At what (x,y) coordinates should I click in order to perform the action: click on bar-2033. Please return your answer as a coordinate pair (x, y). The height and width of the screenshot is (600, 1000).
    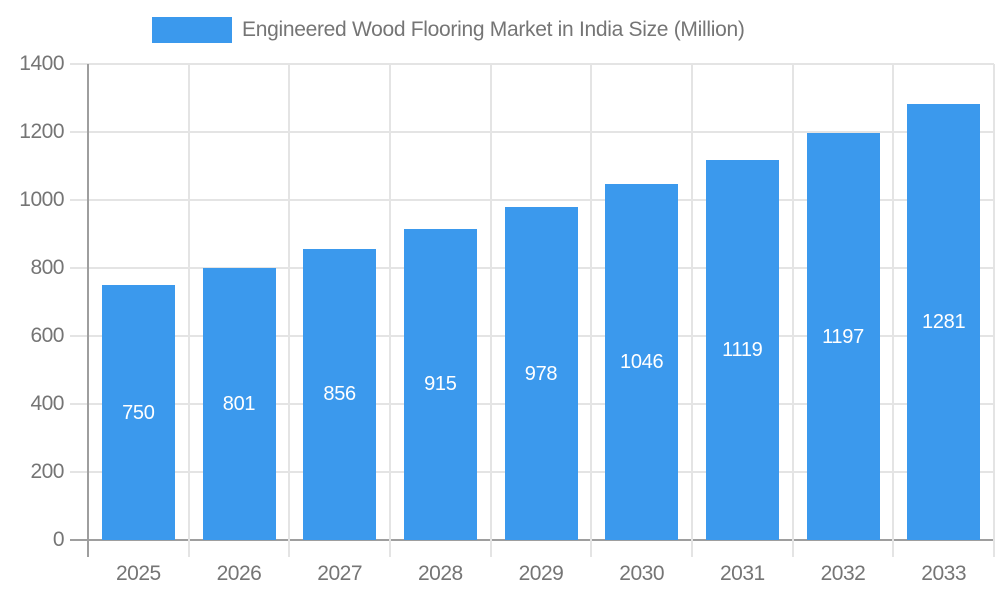
    Looking at the image, I should click on (944, 322).